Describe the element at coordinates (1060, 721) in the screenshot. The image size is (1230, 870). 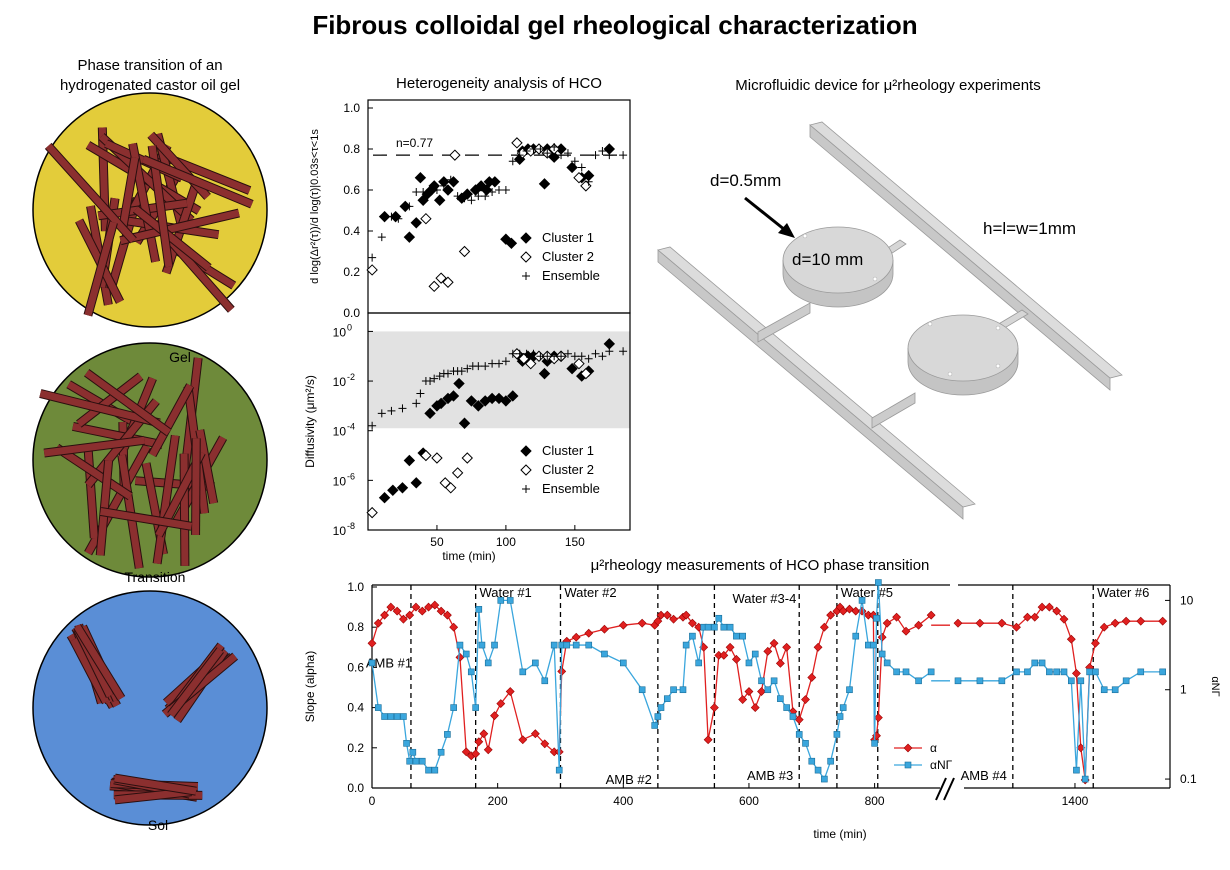
I see `series-line-square` at that location.